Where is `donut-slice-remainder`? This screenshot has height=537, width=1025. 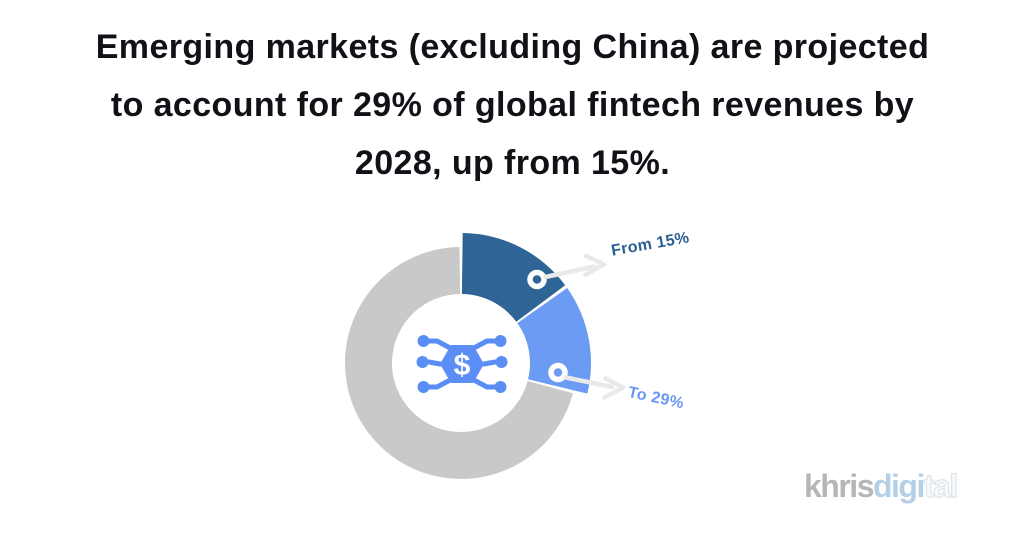 donut-slice-remainder is located at coordinates (459, 363).